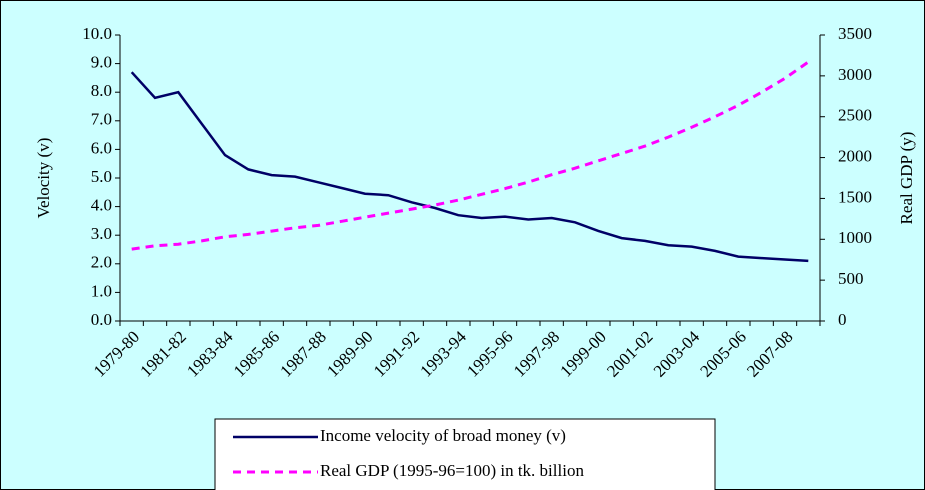  Describe the element at coordinates (855, 115) in the screenshot. I see `y2-tick-label: 2500` at that location.